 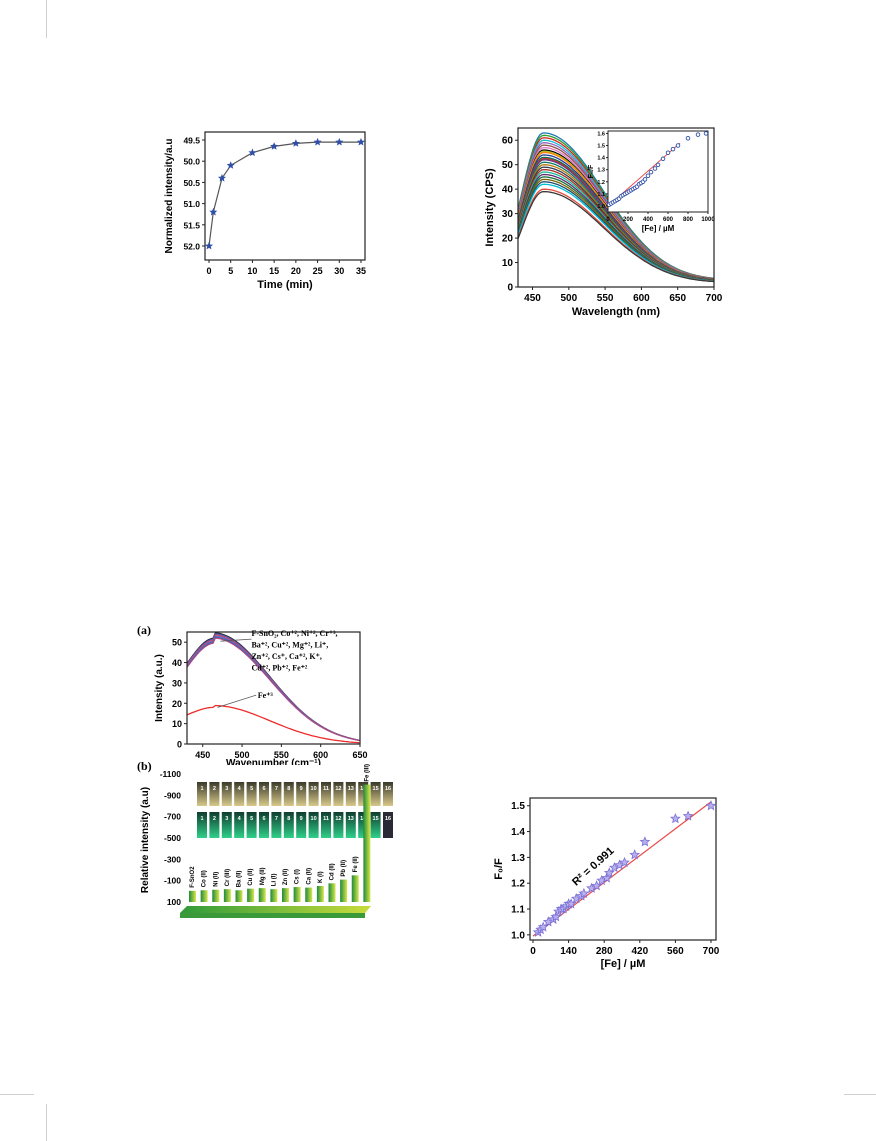 I want to click on inset-x-tick-label: 1000, so click(x=708, y=220).